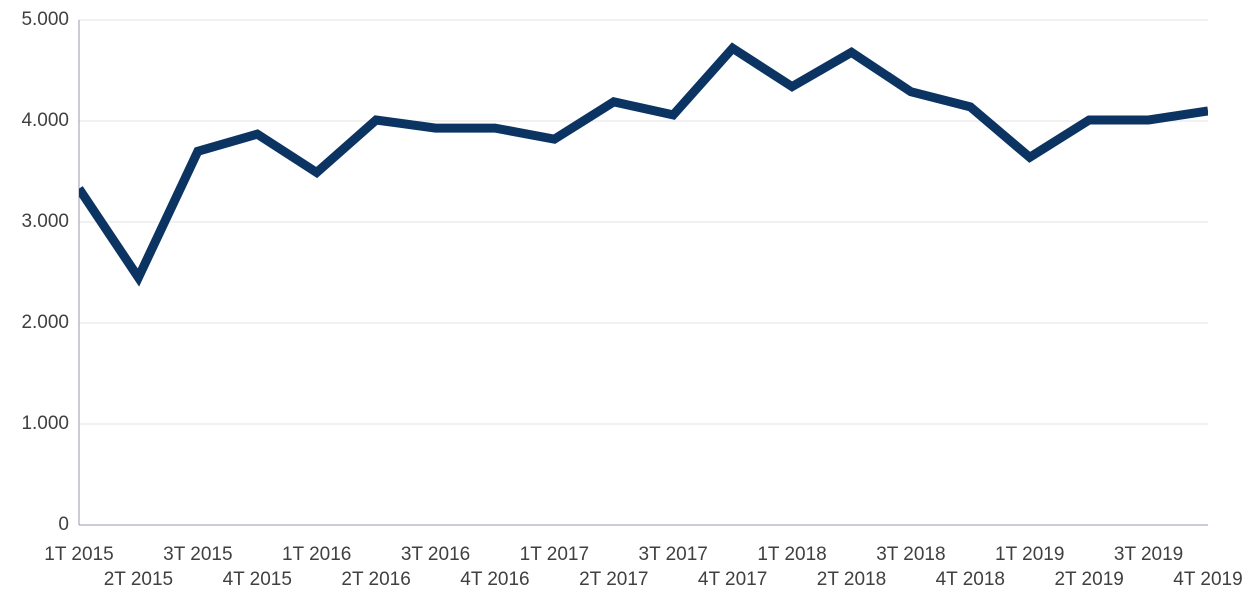 The image size is (1254, 592). Describe the element at coordinates (673, 554) in the screenshot. I see `x-tick-label: 3T 2017` at that location.